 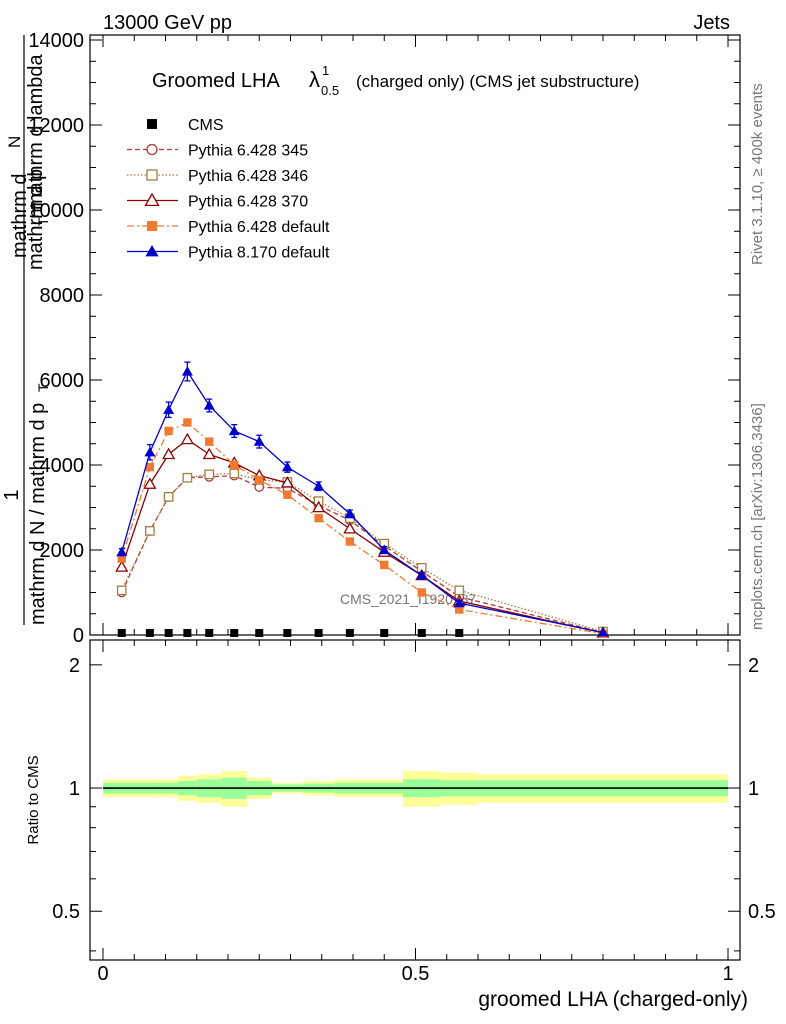 What do you see at coordinates (56, 338) in the screenshot?
I see `main-y-tick-labels: 0 2000 4000 6000 8000 10000 12000 14000` at bounding box center [56, 338].